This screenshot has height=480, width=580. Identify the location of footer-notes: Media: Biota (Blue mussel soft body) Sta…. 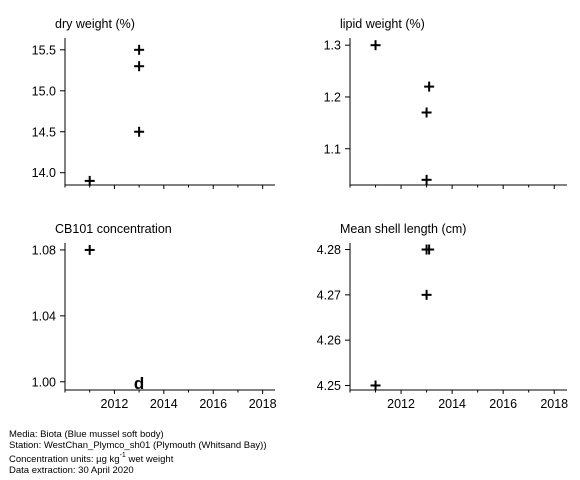
(138, 452).